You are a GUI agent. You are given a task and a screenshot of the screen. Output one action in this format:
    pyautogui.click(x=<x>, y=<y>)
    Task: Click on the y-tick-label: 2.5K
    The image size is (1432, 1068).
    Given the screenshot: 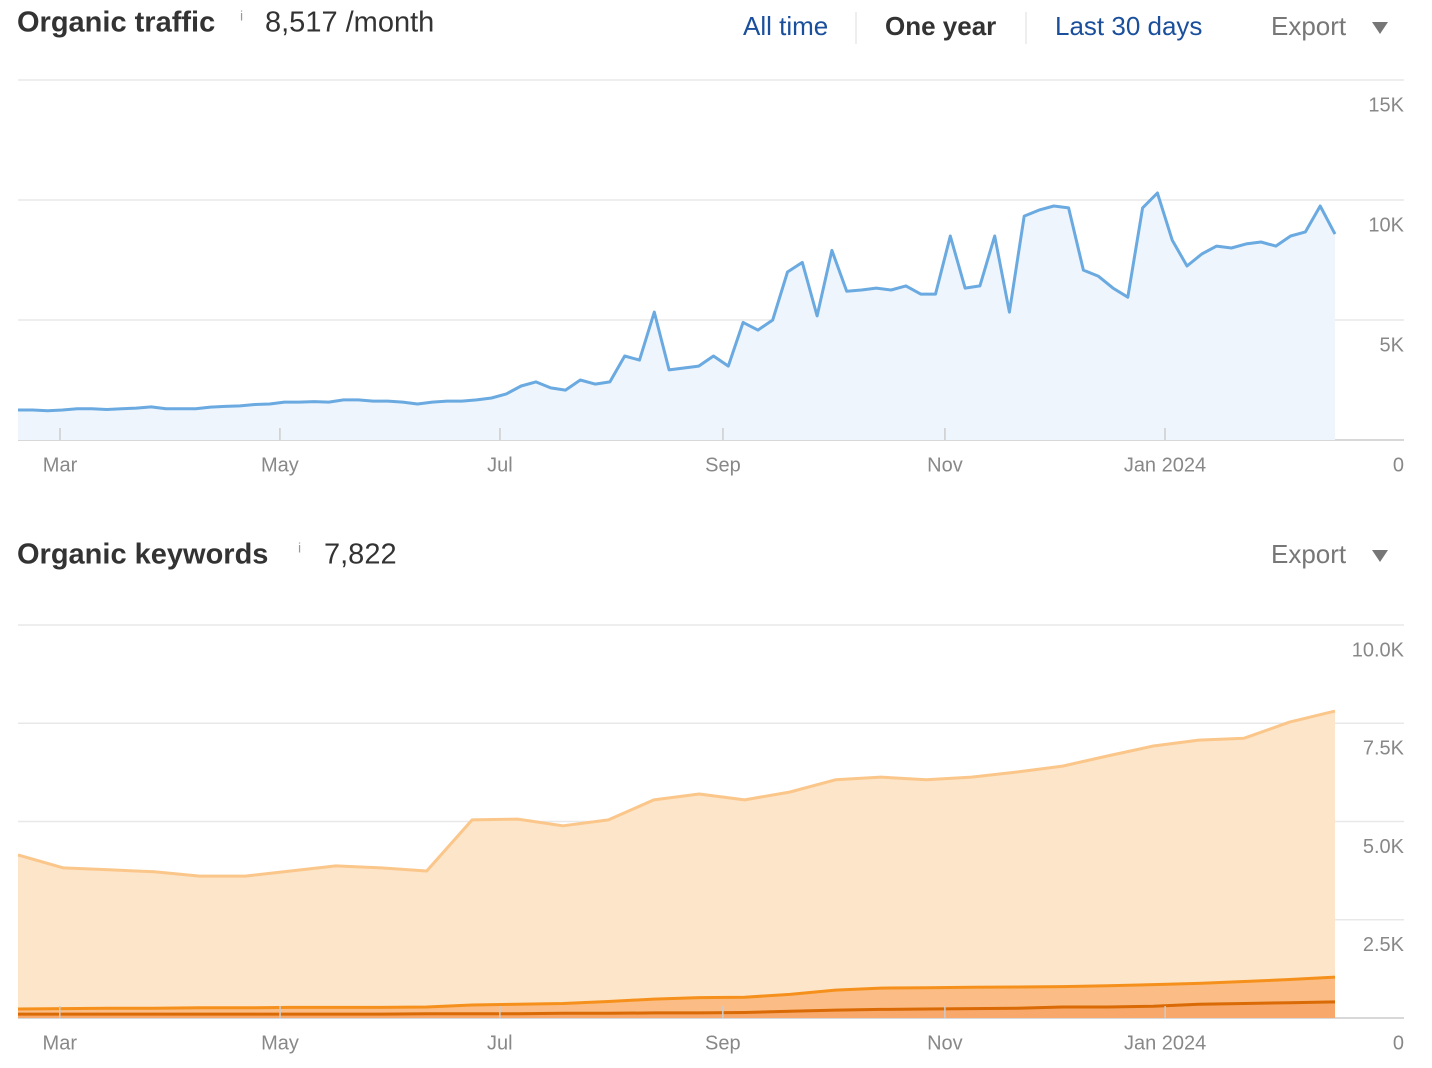 What is the action you would take?
    pyautogui.click(x=1384, y=945)
    